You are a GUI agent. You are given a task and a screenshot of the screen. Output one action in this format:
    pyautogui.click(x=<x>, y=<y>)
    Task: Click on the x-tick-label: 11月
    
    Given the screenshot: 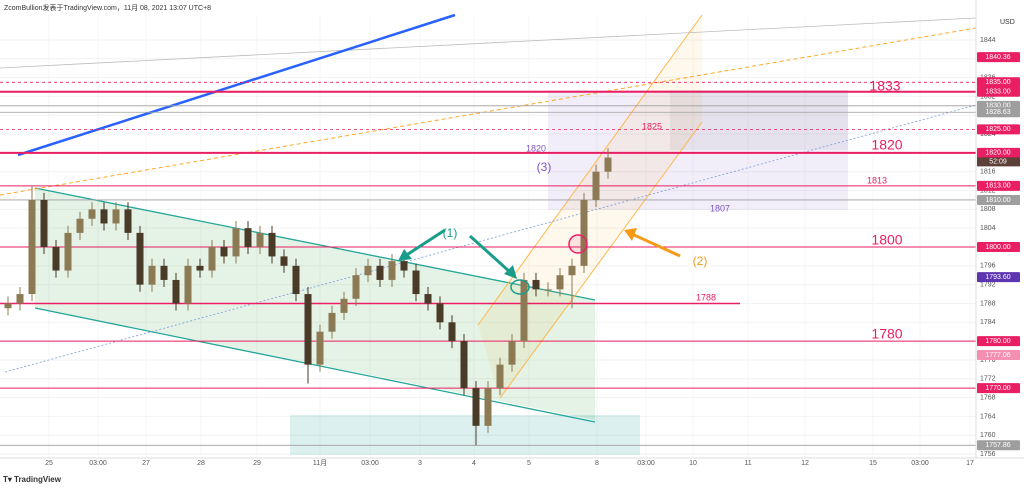 What is the action you would take?
    pyautogui.click(x=320, y=463)
    